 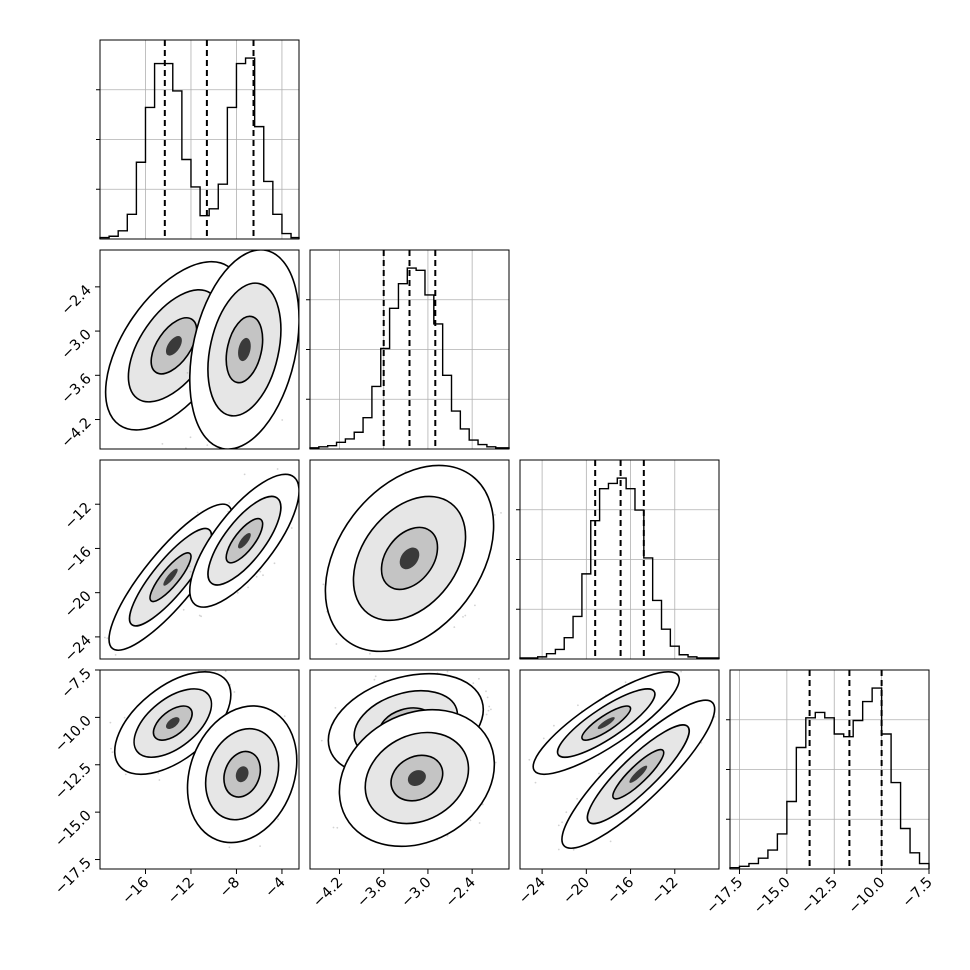 What do you see at coordinates (867, 896) in the screenshot?
I see `x-tick-label: −10.0` at bounding box center [867, 896].